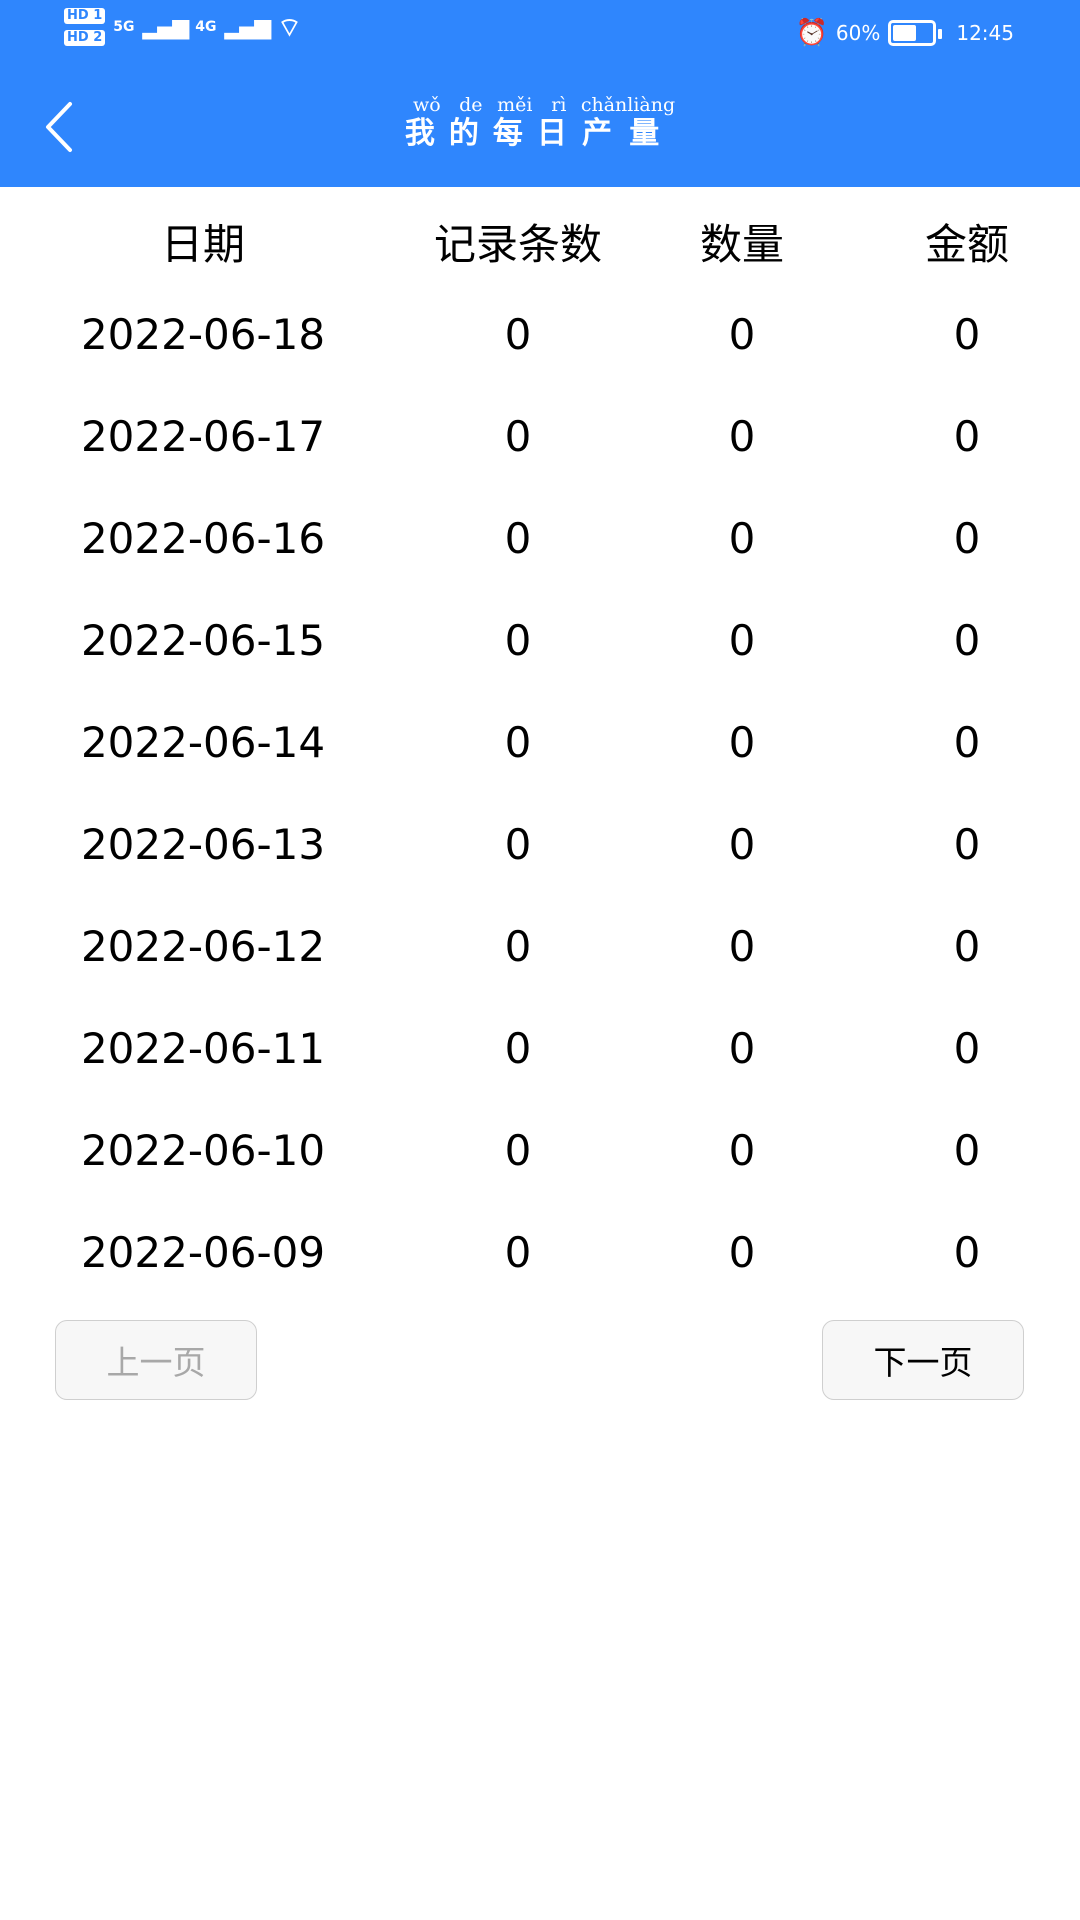 The width and height of the screenshot is (1080, 1920). I want to click on column-header: 记录条数, so click(518, 244).